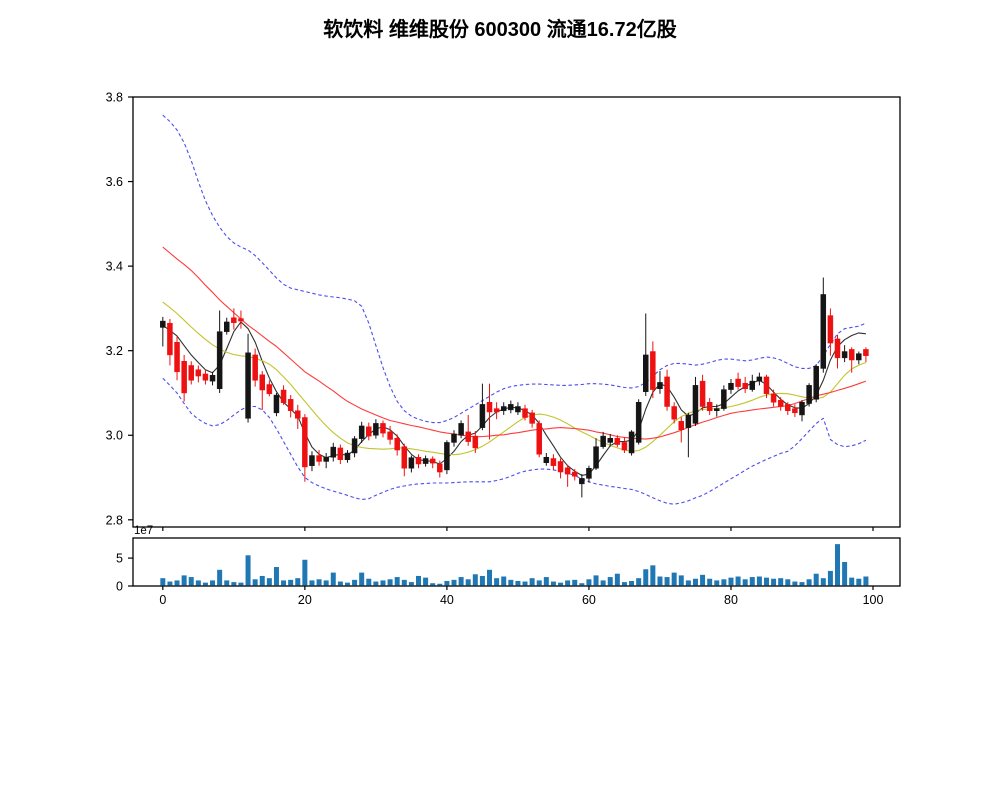  Describe the element at coordinates (114, 98) in the screenshot. I see `y-tick-label: 3.8` at that location.